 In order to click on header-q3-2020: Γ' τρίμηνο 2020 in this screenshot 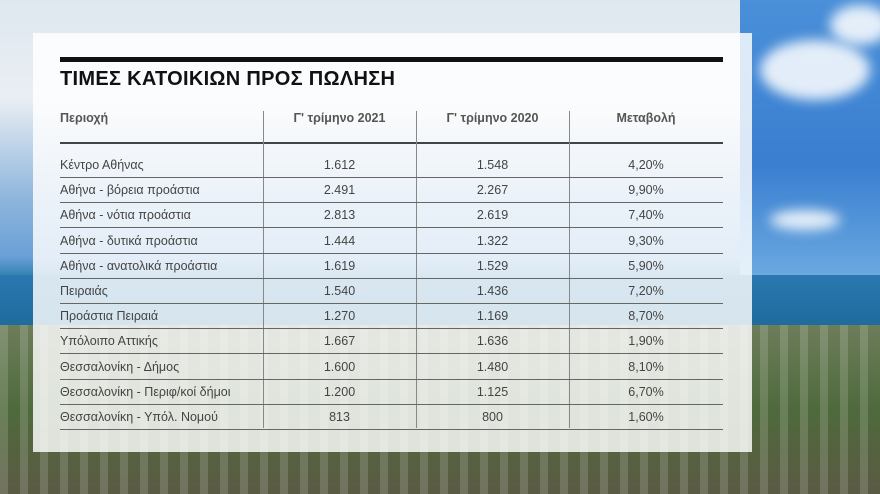, I will do `click(492, 118)`.